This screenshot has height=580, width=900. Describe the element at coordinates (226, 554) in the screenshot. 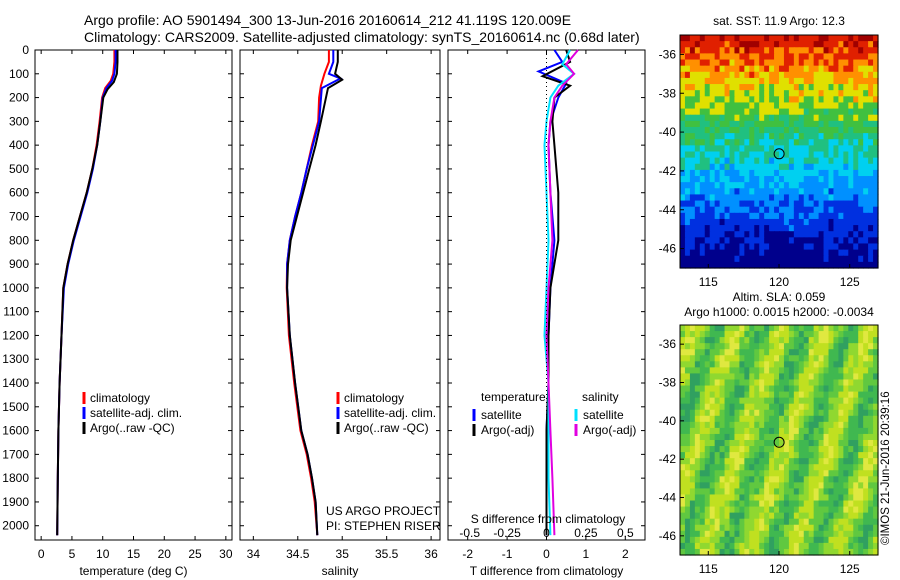

I see `x-tick-label: 30` at that location.